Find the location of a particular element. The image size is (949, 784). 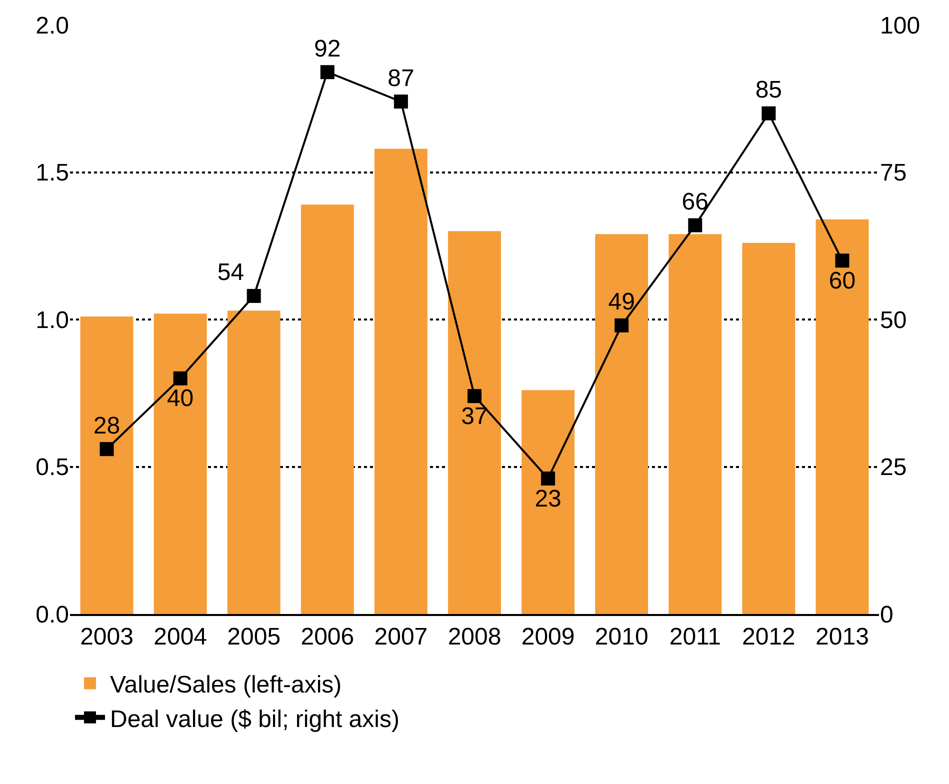

data-label: 60 is located at coordinates (842, 280).